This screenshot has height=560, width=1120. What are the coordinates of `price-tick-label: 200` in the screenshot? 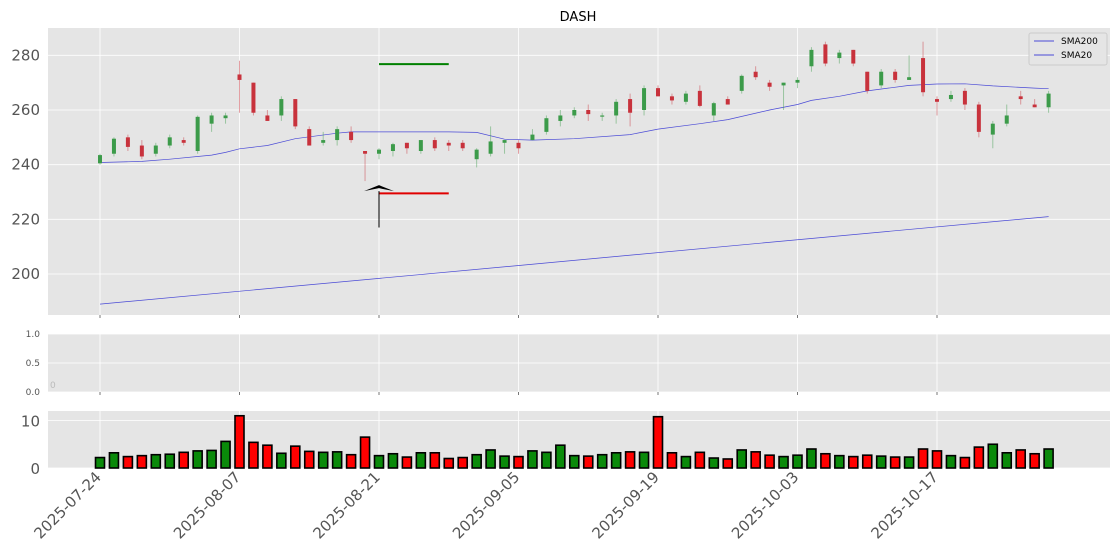 It's located at (25, 274).